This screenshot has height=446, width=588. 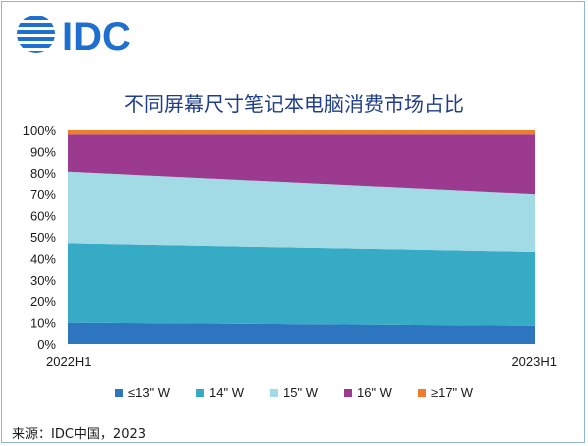 What do you see at coordinates (96, 37) in the screenshot?
I see `logo-text: IDC` at bounding box center [96, 37].